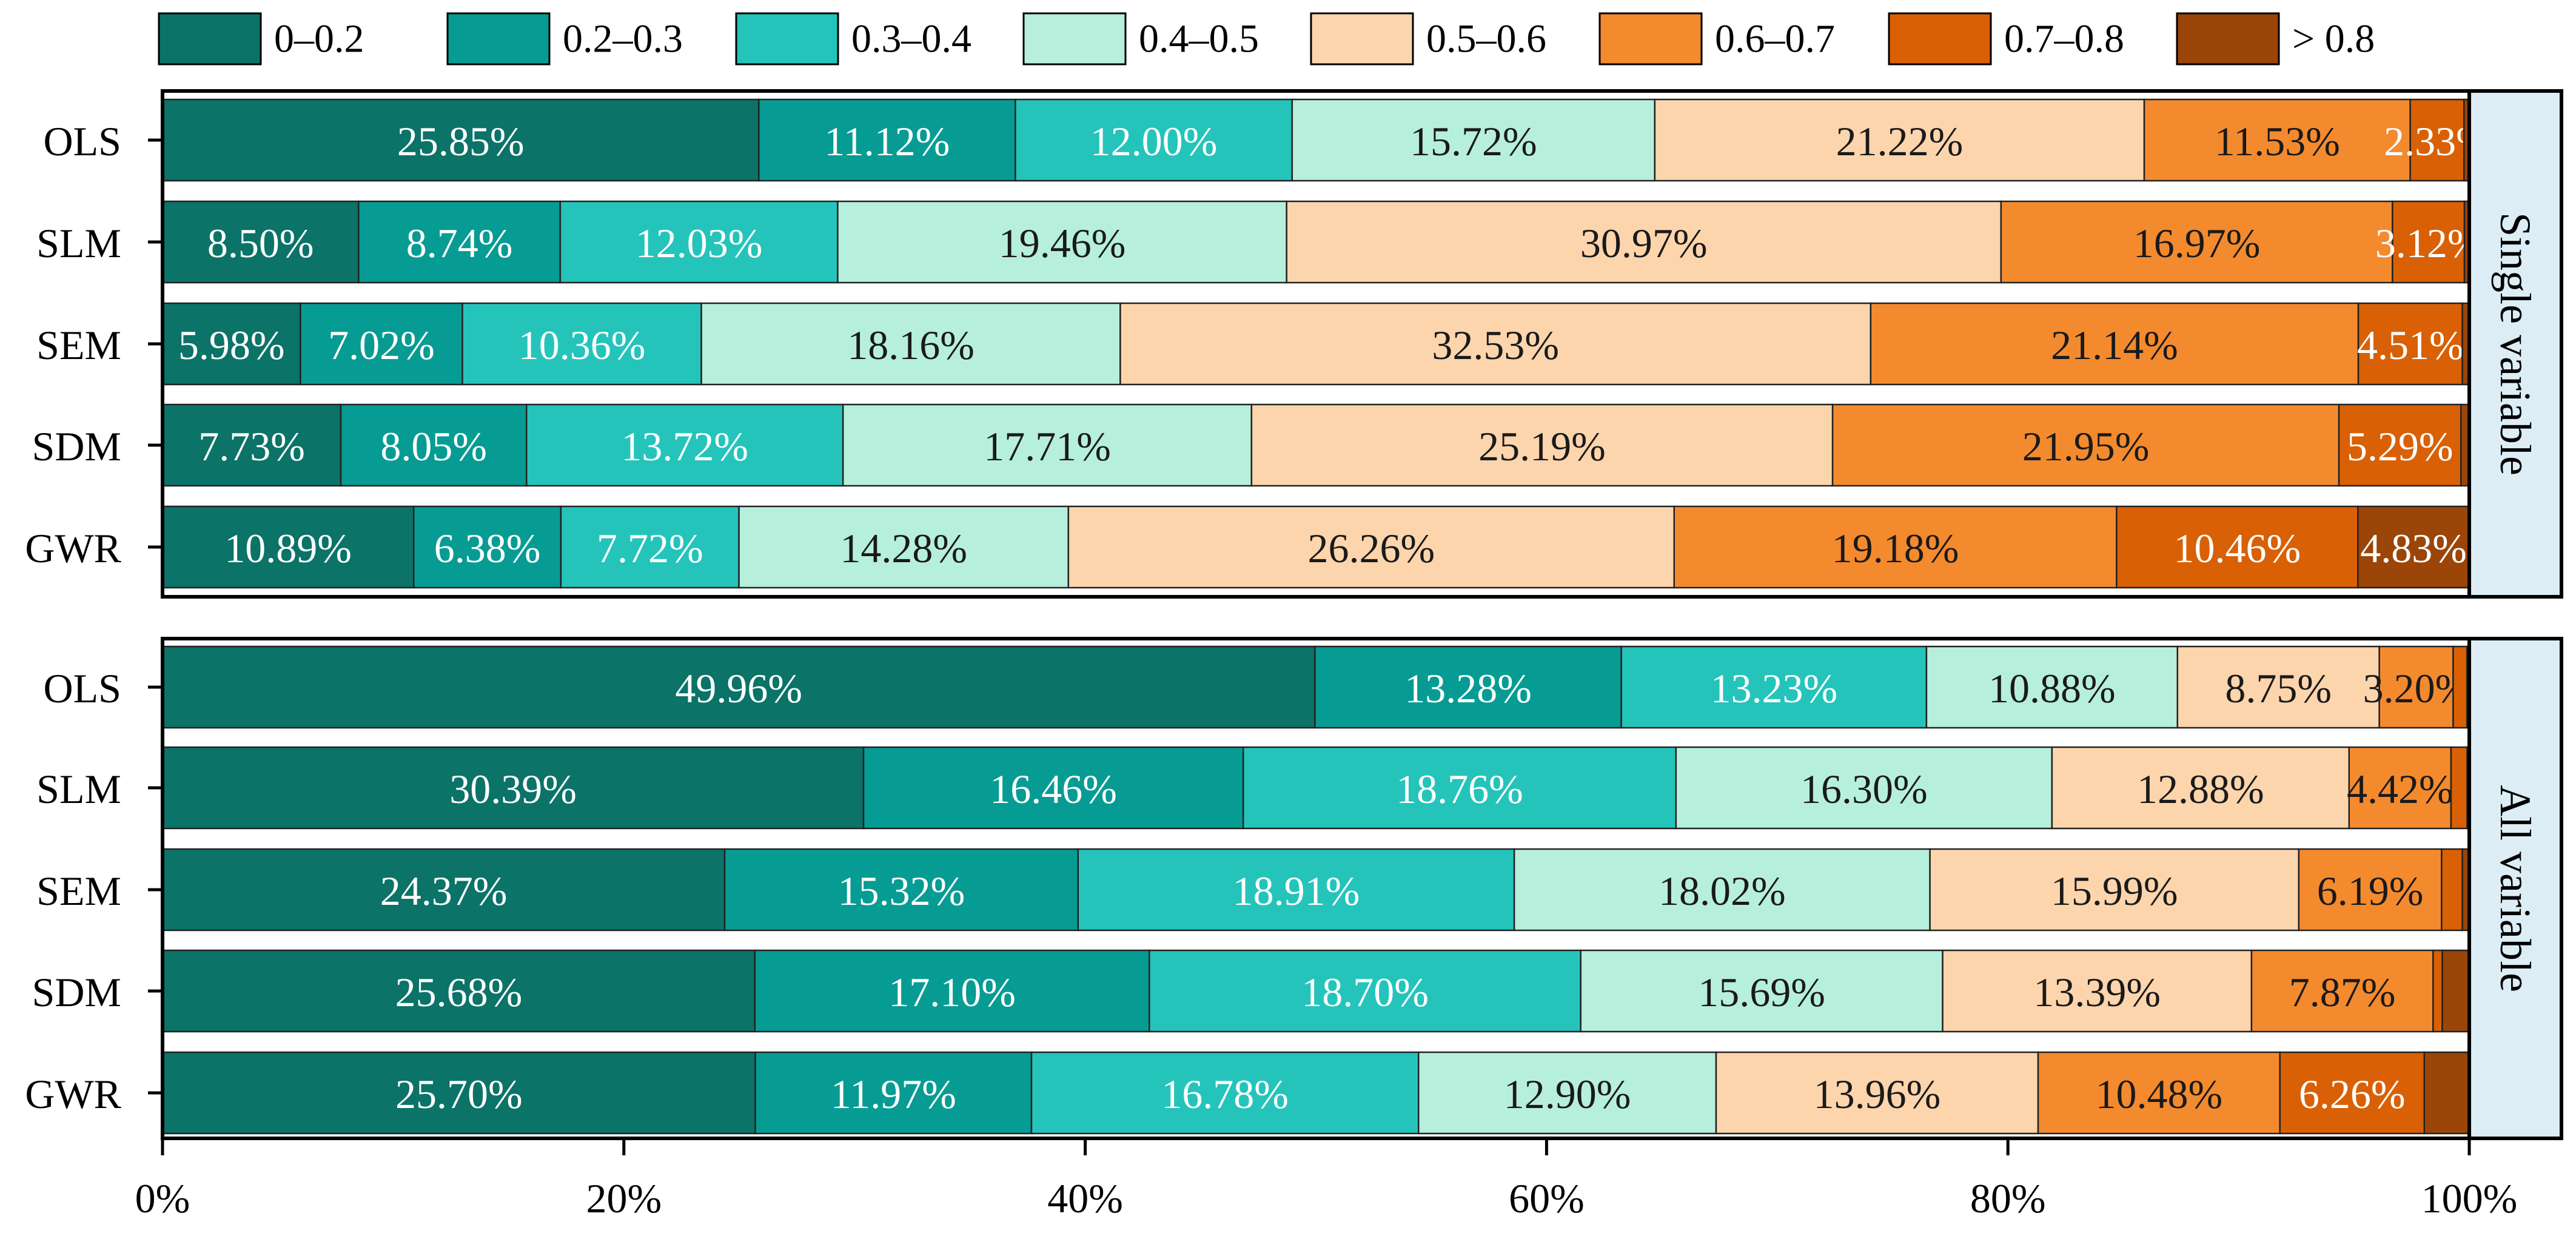  I want to click on data-label: 8.74%, so click(459, 243).